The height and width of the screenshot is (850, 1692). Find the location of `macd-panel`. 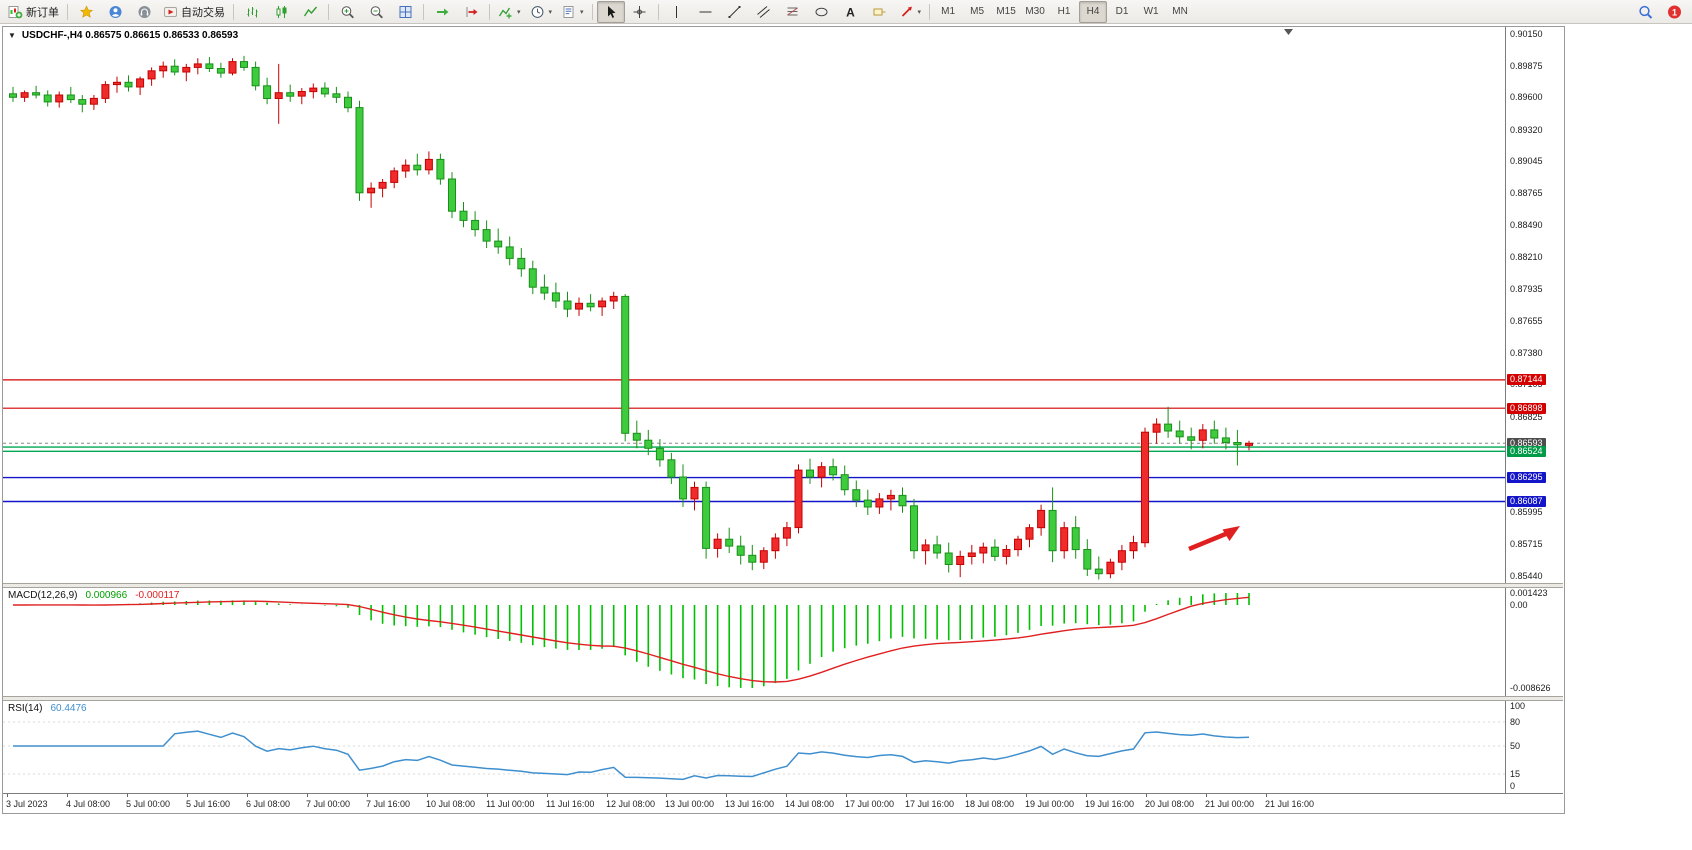

macd-panel is located at coordinates (754, 642).